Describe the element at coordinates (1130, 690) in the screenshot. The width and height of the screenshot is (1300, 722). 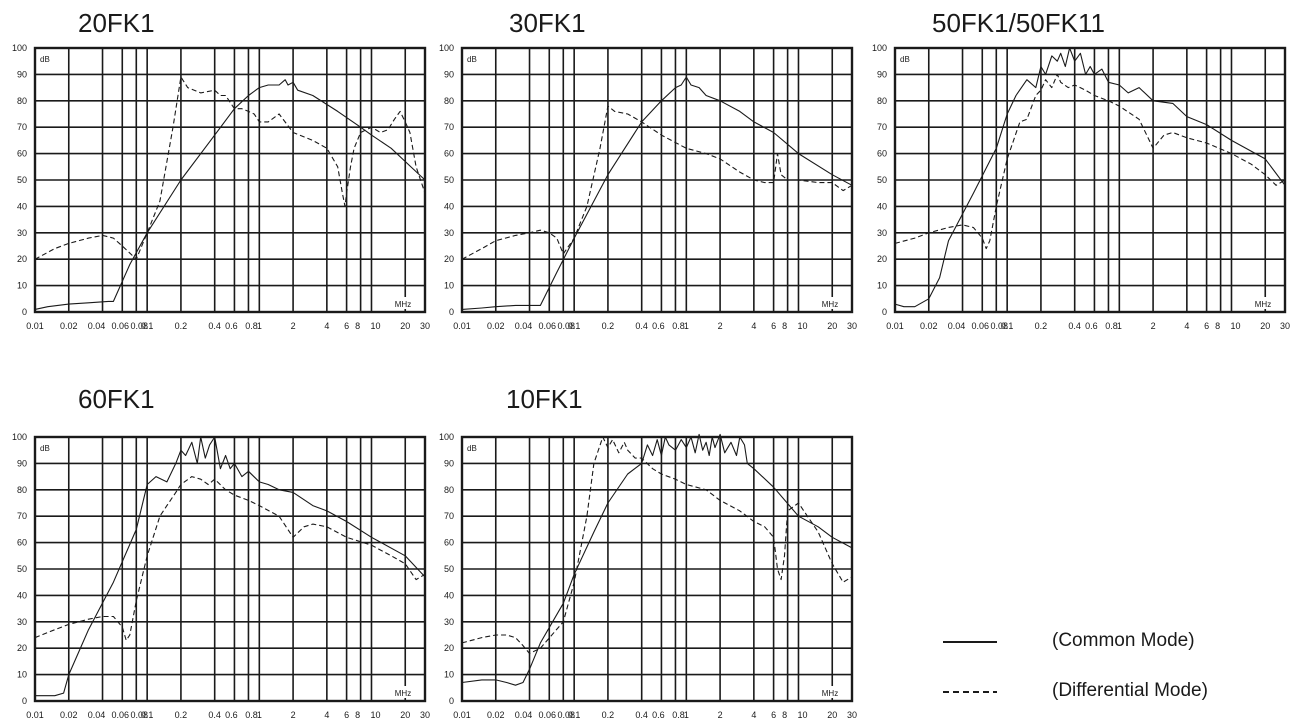
I see `legend-differential-label: (Differential Mode)` at that location.